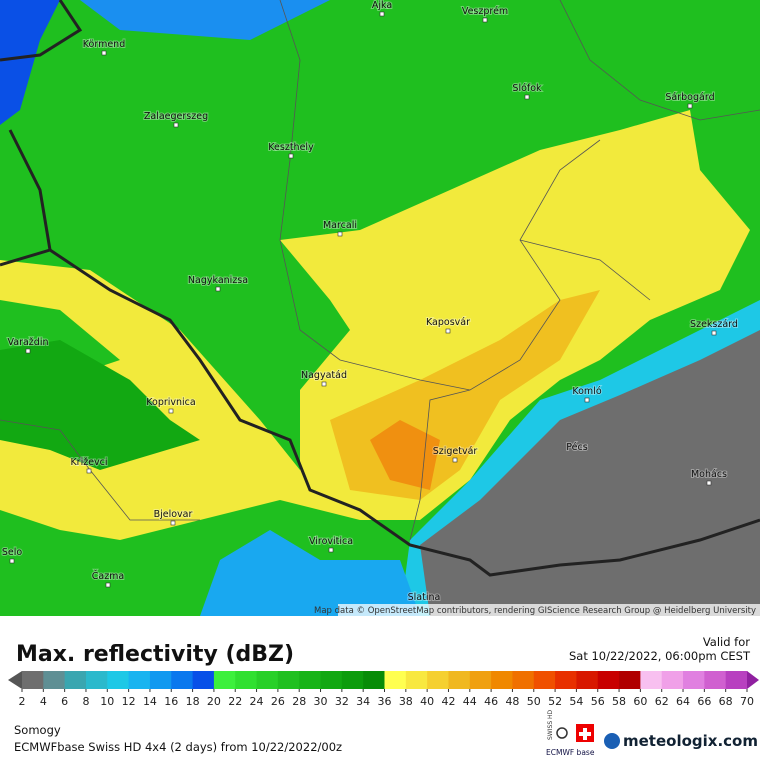 This screenshot has width=760, height=760. I want to click on colorbar-tick-label: 48, so click(512, 701).